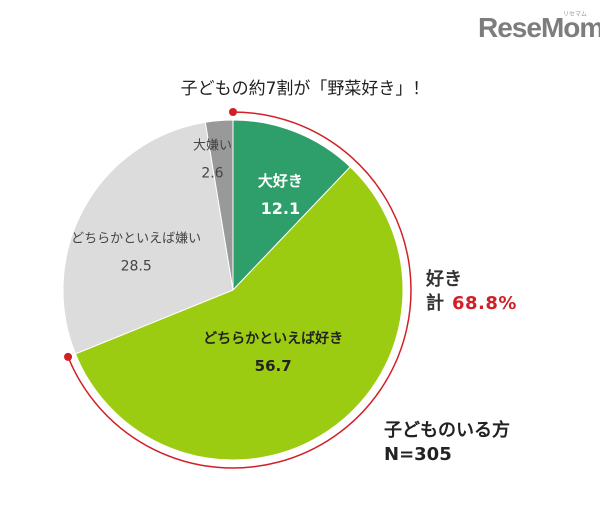 The image size is (600, 507). What do you see at coordinates (471, 292) in the screenshot?
I see `total-like-label: 好き 計 68.8%` at bounding box center [471, 292].